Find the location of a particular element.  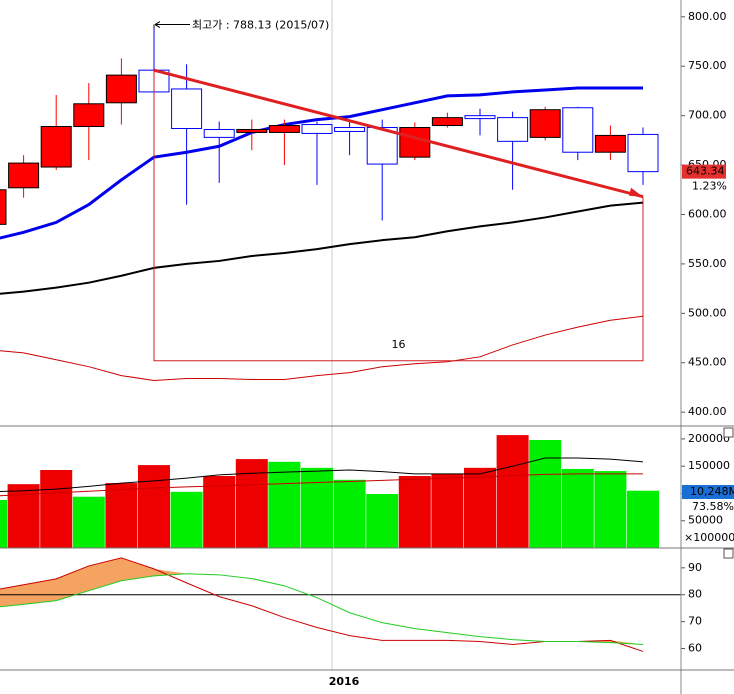

y-tick-label: 450.00 is located at coordinates (707, 362).